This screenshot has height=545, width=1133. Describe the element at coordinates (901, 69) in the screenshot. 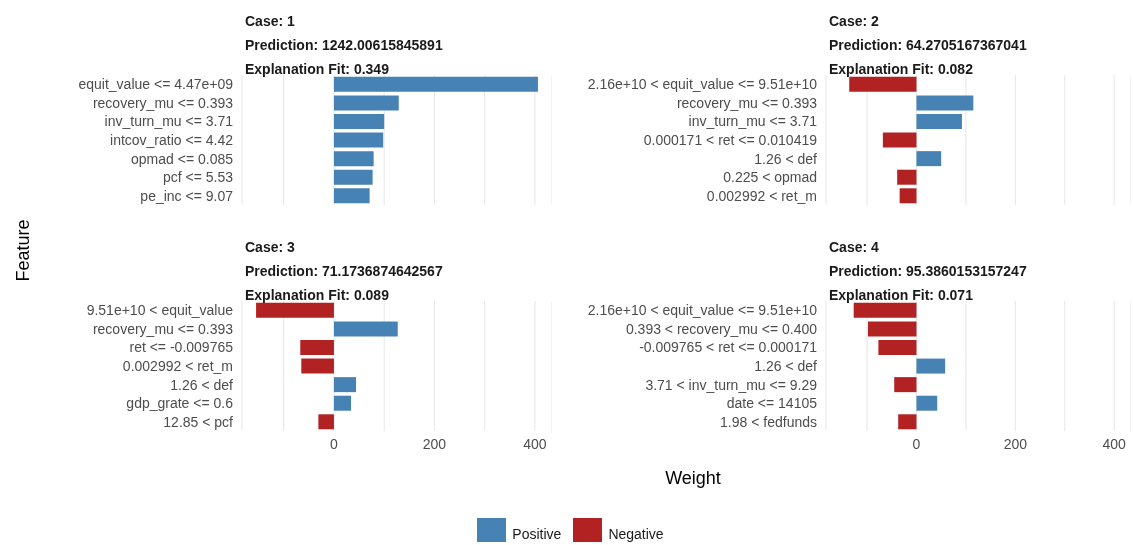

I see `annotation: Explanation Fit: 0.082` at that location.